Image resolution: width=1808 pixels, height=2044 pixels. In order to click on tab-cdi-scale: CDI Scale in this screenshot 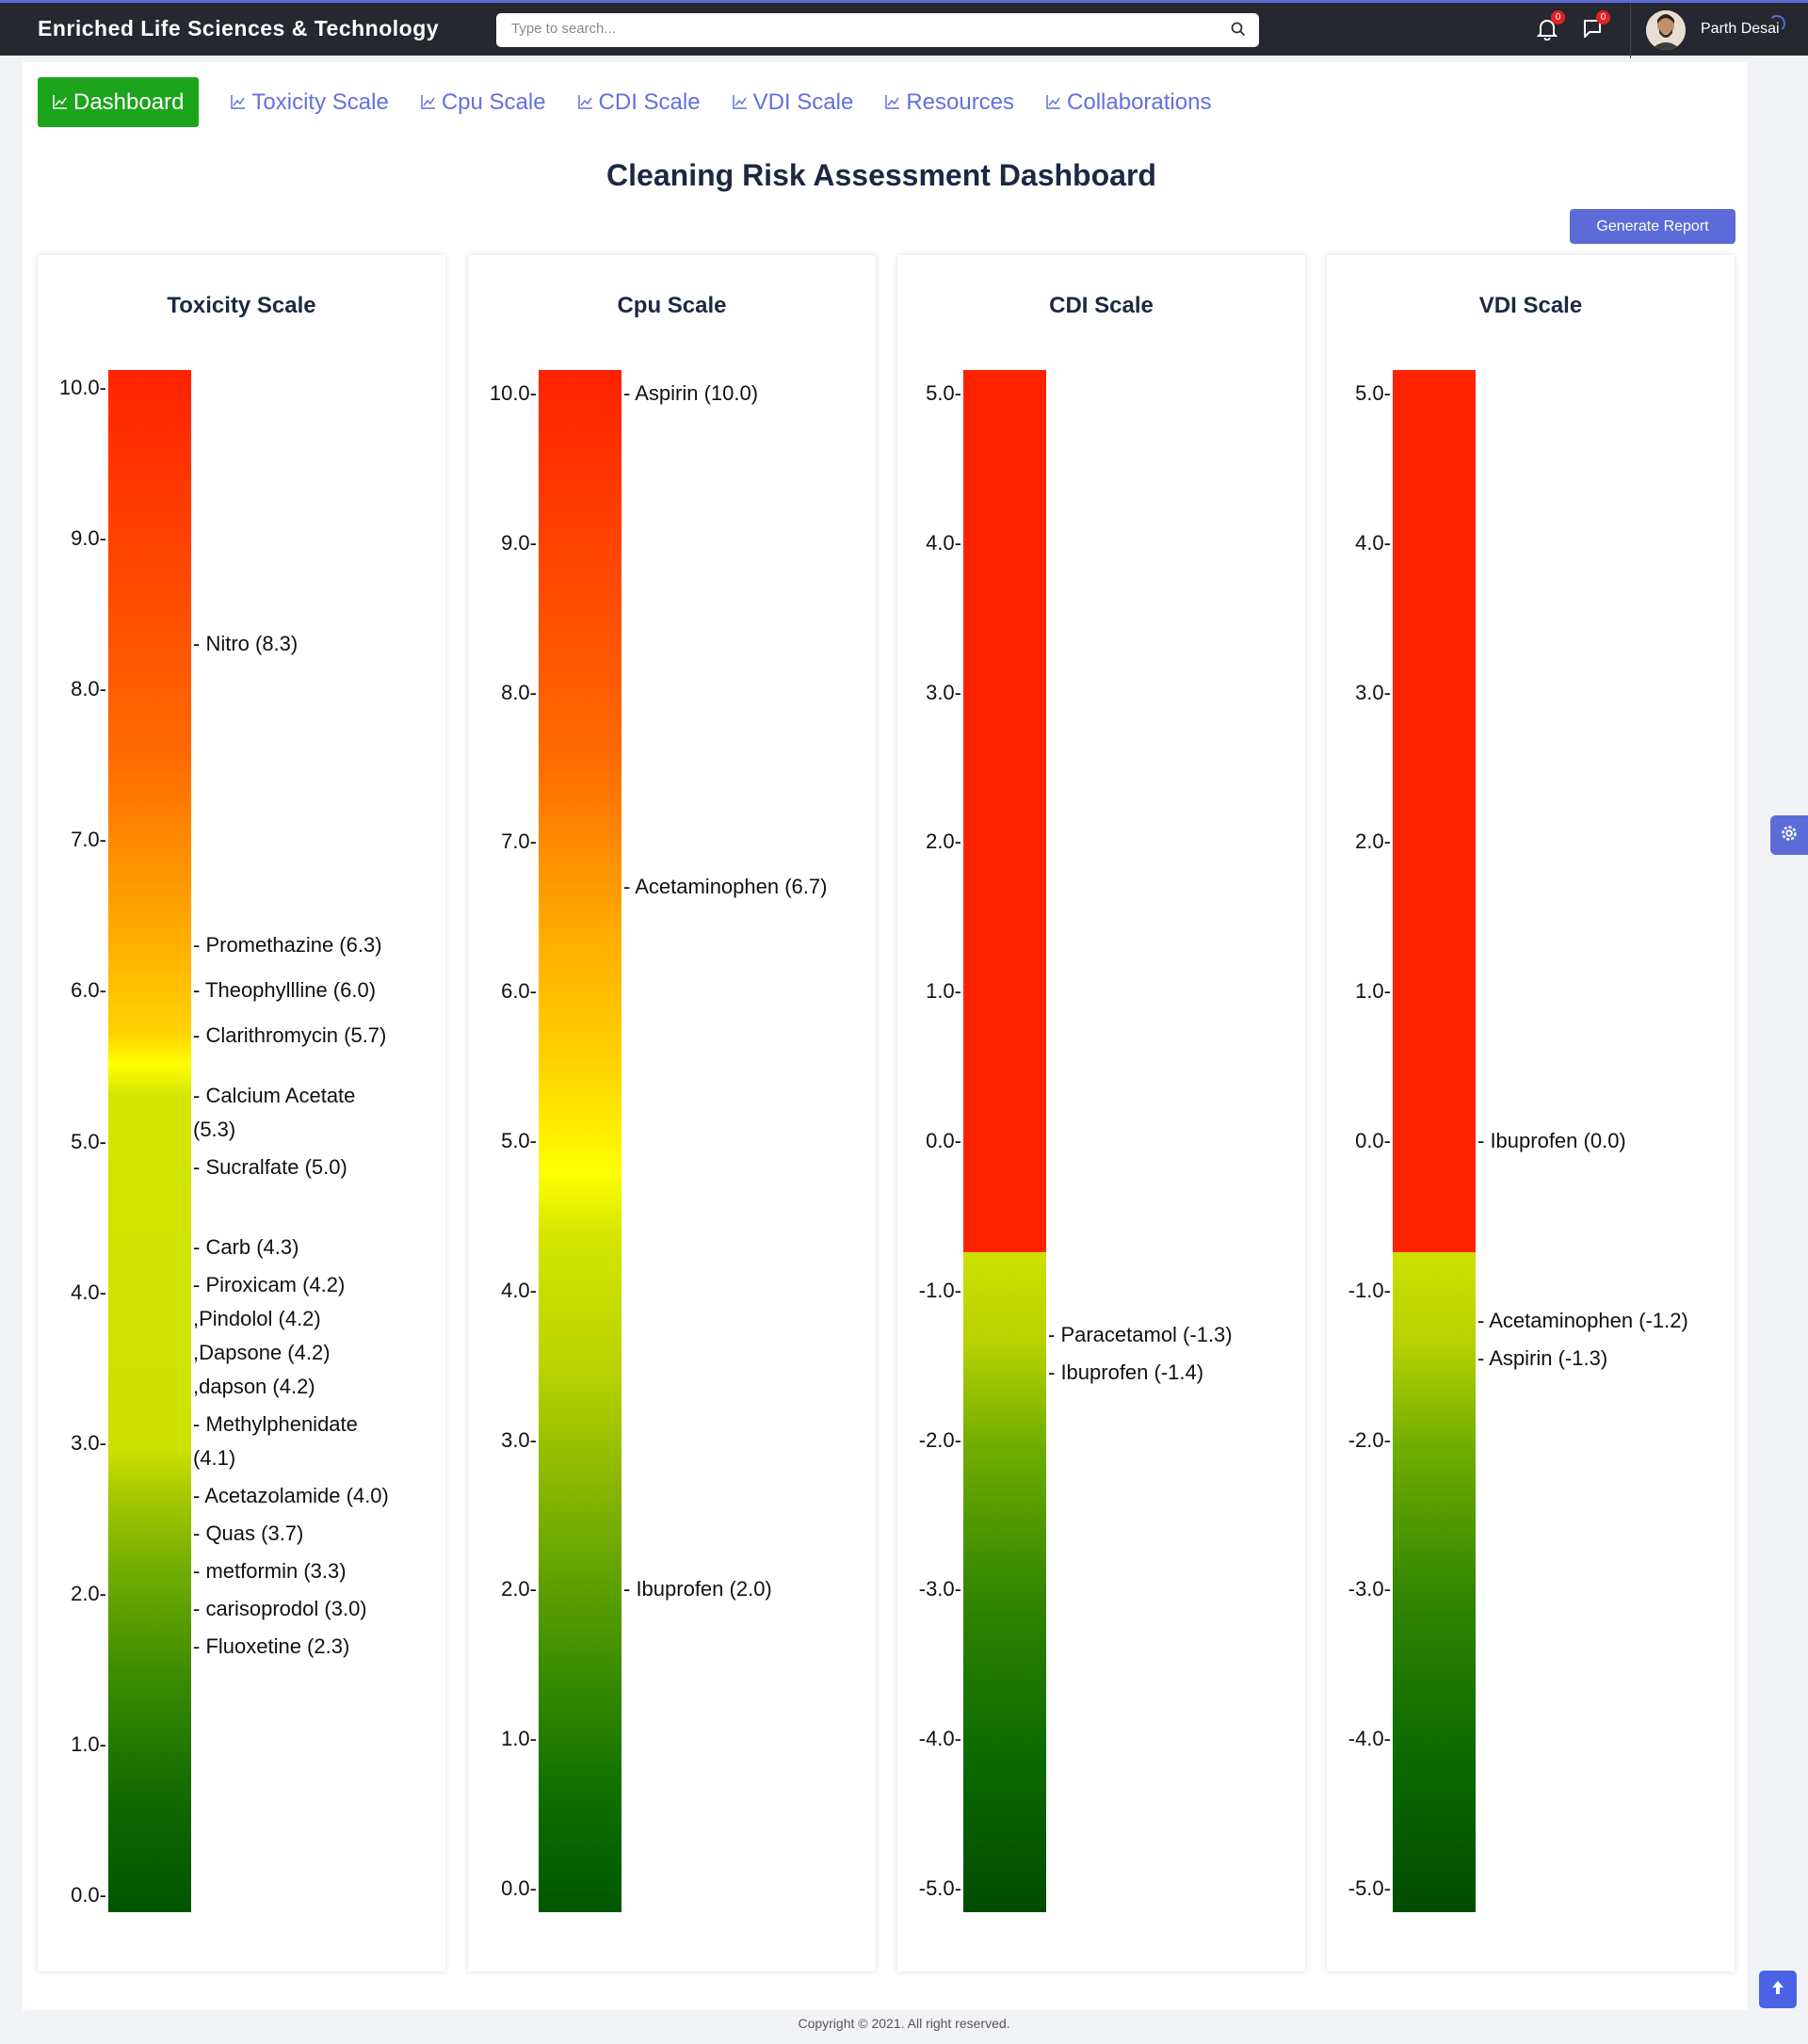, I will do `click(639, 103)`.